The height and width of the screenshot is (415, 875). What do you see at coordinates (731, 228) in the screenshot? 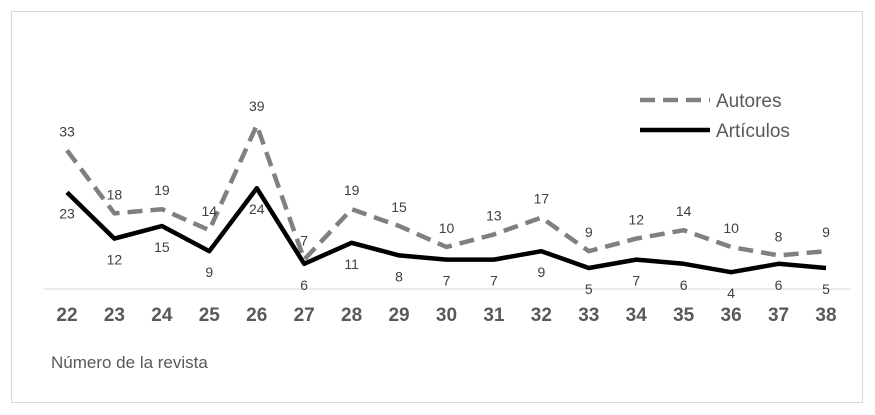
I see `data-label-autores-36: 10` at bounding box center [731, 228].